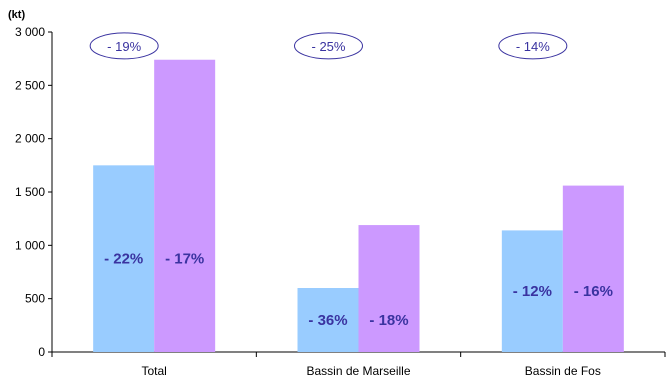 The image size is (671, 385). I want to click on y-tick-label: 2 000, so click(30, 139).